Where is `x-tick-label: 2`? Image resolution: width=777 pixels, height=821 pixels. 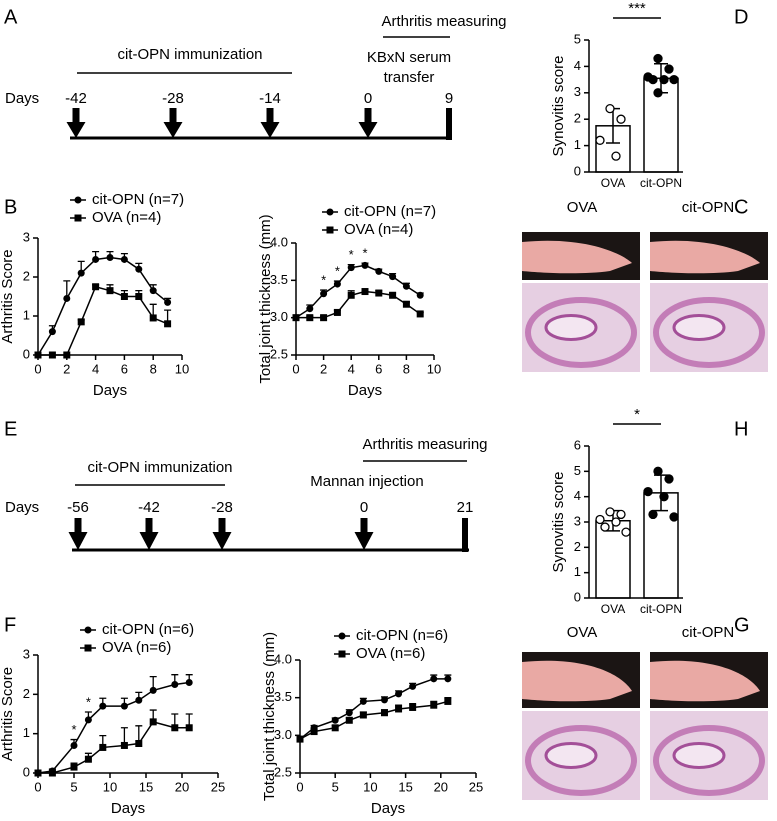 x-tick-label: 2 is located at coordinates (66, 368).